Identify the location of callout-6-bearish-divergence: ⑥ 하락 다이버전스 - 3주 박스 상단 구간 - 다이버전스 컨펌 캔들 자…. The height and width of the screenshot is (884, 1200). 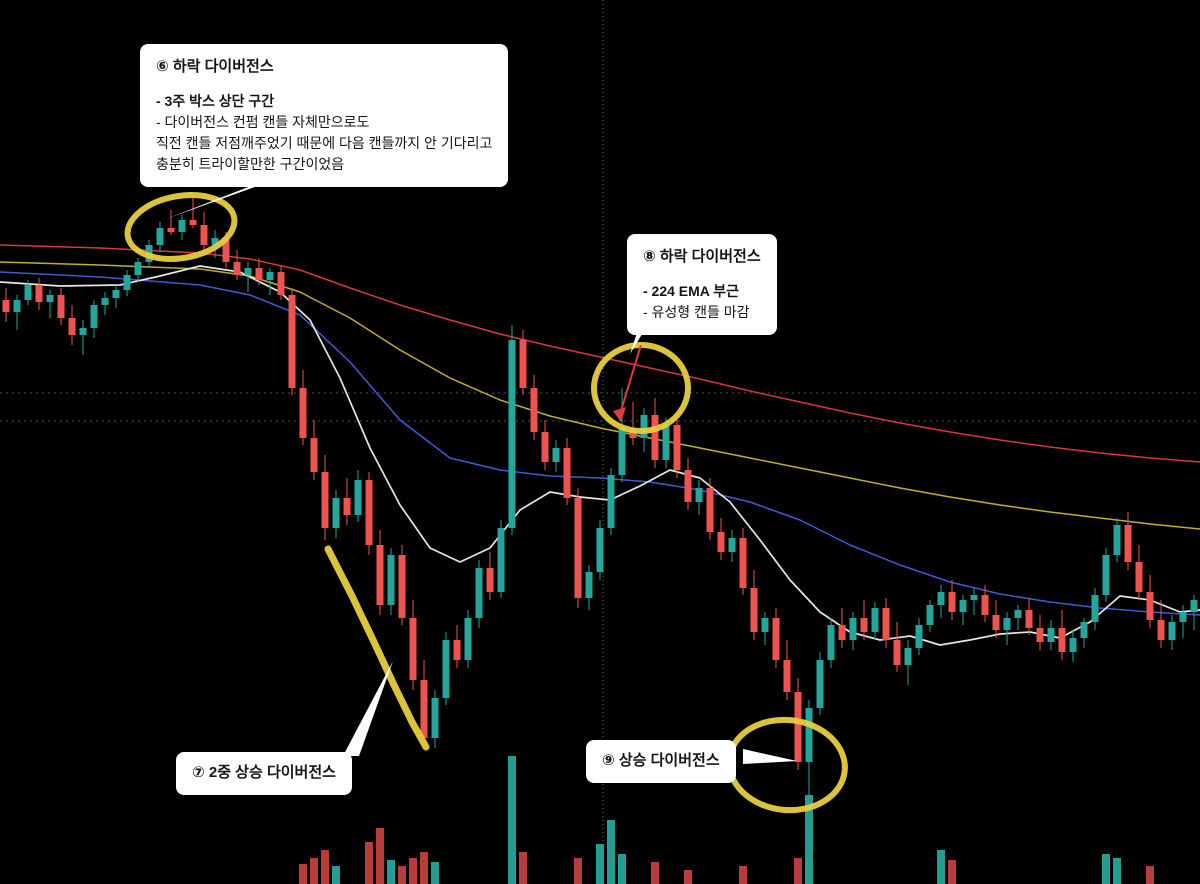
(324, 115).